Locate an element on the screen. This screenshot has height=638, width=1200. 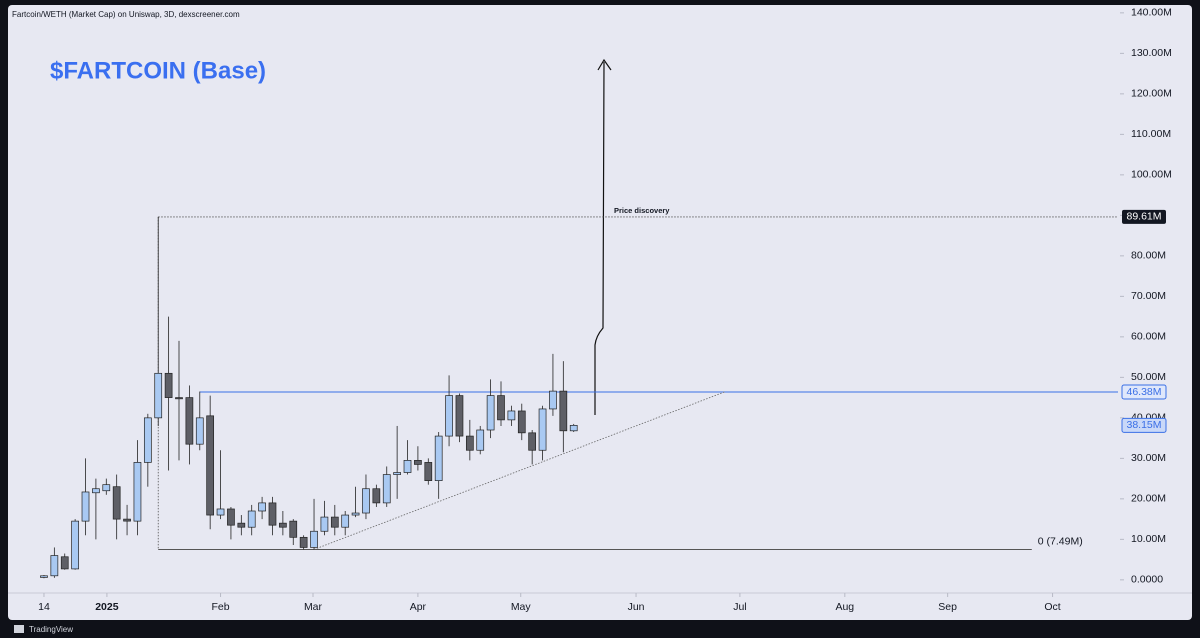
y-tick-label: 50.00M is located at coordinates (1148, 377).